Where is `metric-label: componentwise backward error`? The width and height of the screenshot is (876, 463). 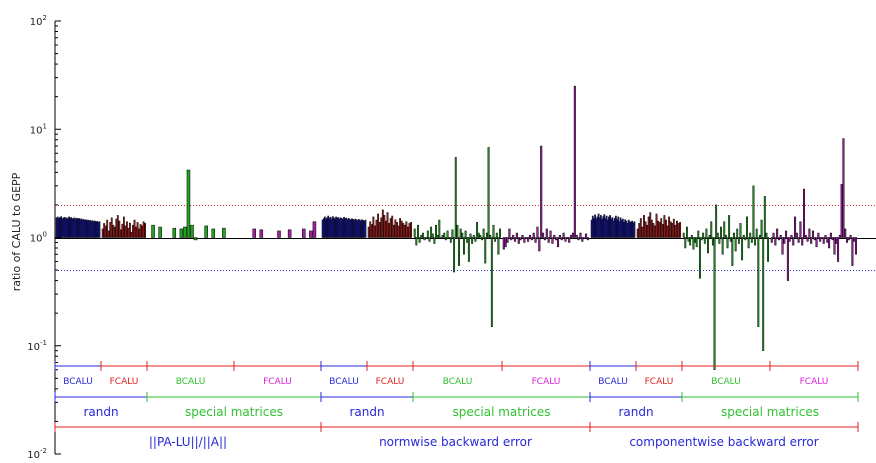
metric-label: componentwise backward error is located at coordinates (723, 442).